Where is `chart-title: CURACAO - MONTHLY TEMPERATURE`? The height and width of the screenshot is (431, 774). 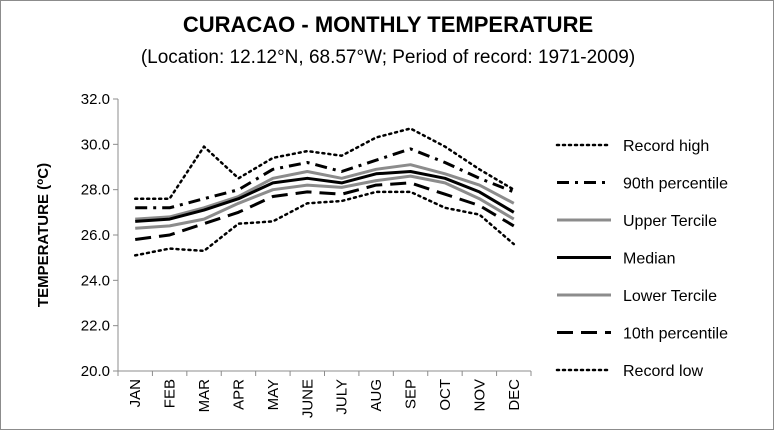
chart-title: CURACAO - MONTHLY TEMPERATURE is located at coordinates (388, 24).